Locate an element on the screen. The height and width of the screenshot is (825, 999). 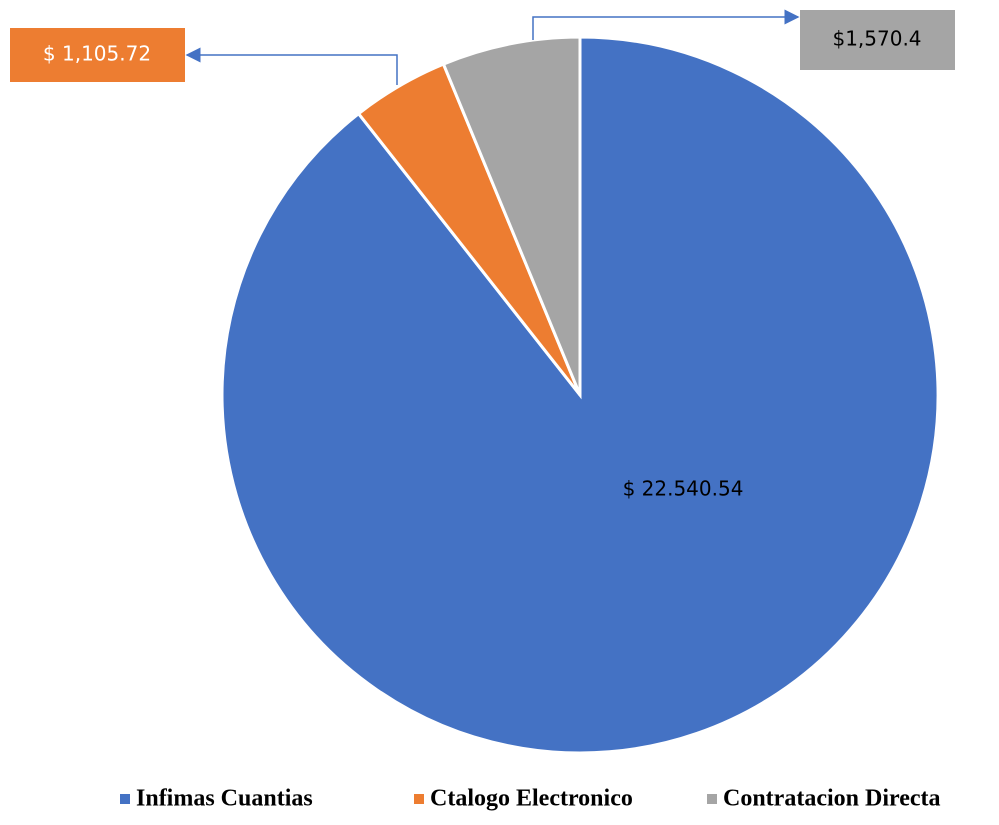
data-label: $ 1,105.72 is located at coordinates (97, 54).